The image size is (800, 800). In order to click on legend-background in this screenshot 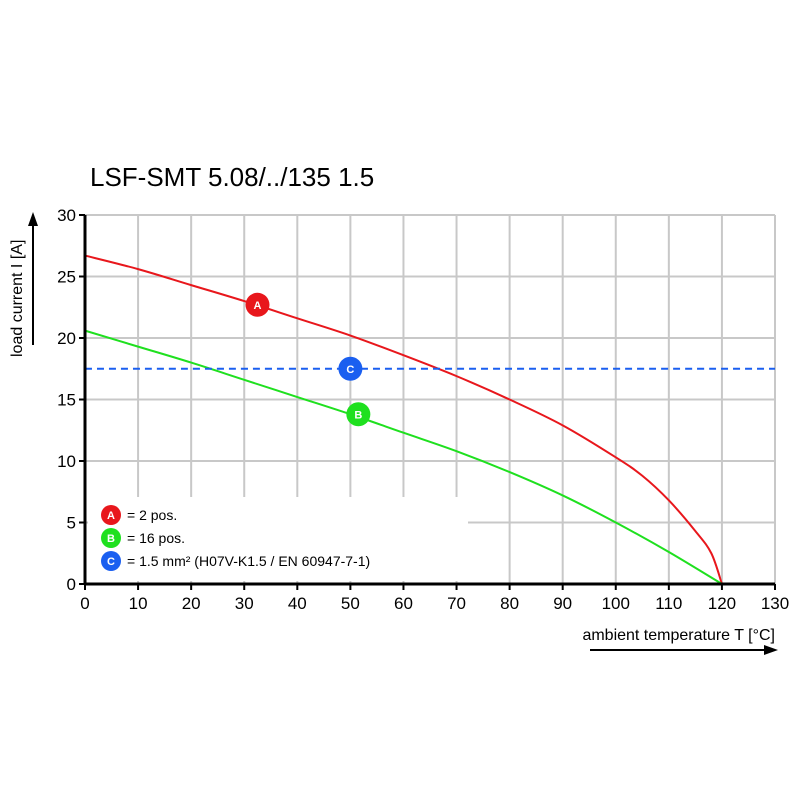, I will do `click(278, 539)`.